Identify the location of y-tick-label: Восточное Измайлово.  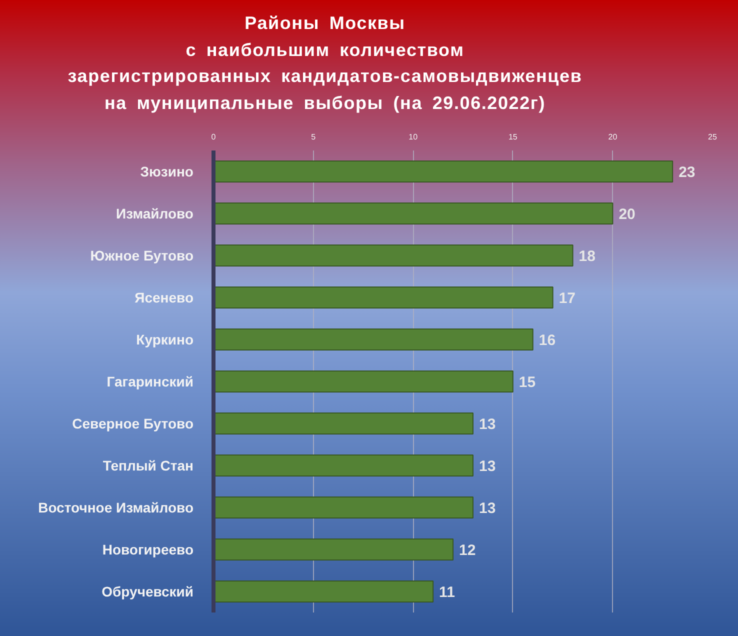
(116, 508).